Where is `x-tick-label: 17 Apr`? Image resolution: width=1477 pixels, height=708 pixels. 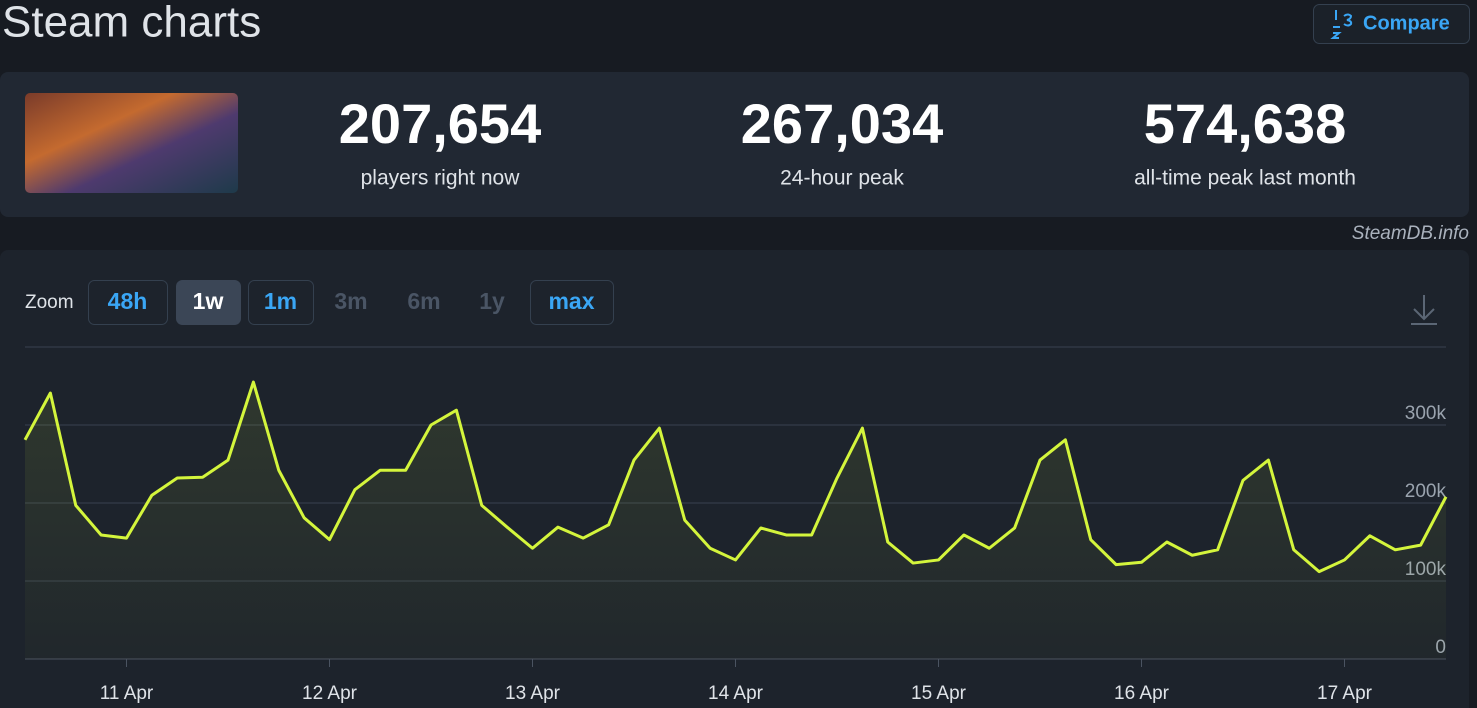 x-tick-label: 17 Apr is located at coordinates (1345, 693).